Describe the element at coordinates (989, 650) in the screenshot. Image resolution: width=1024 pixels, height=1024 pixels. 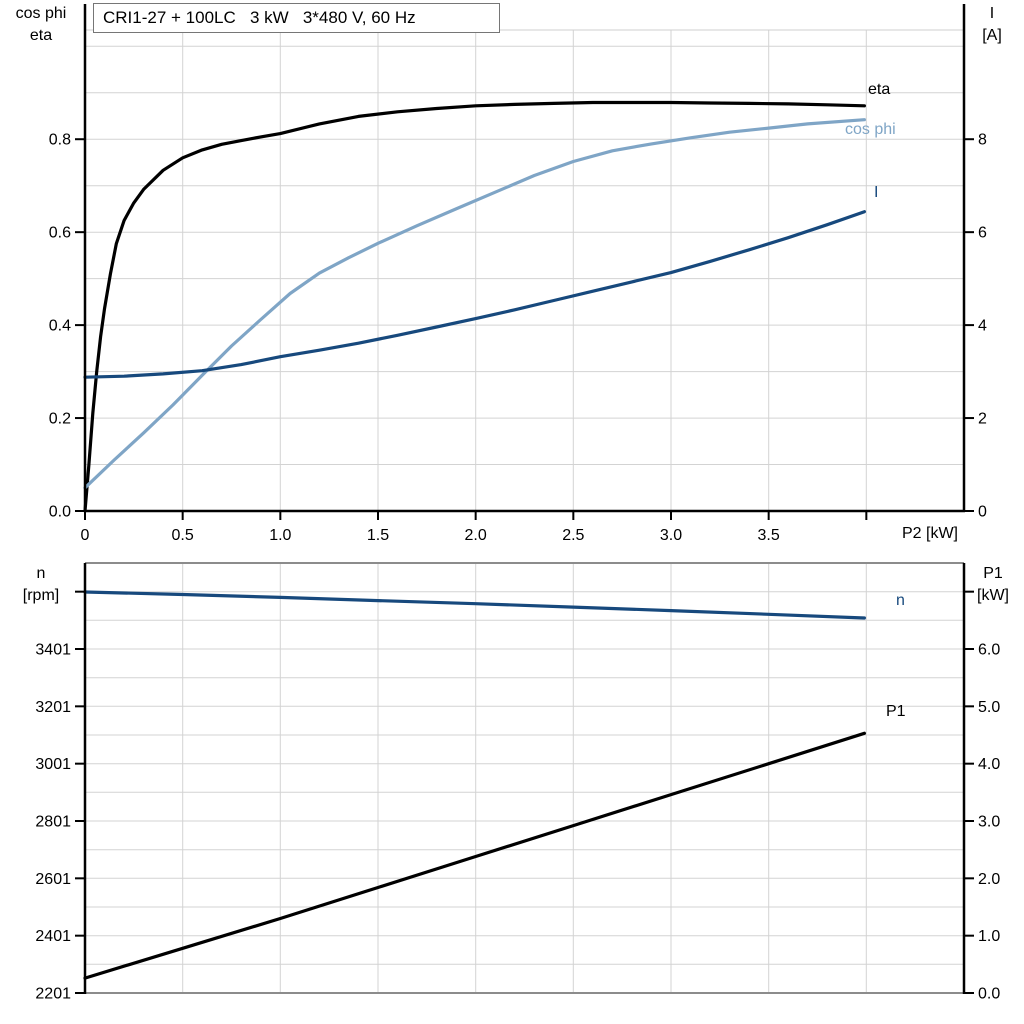
I see `svg-text: 6.0` at that location.